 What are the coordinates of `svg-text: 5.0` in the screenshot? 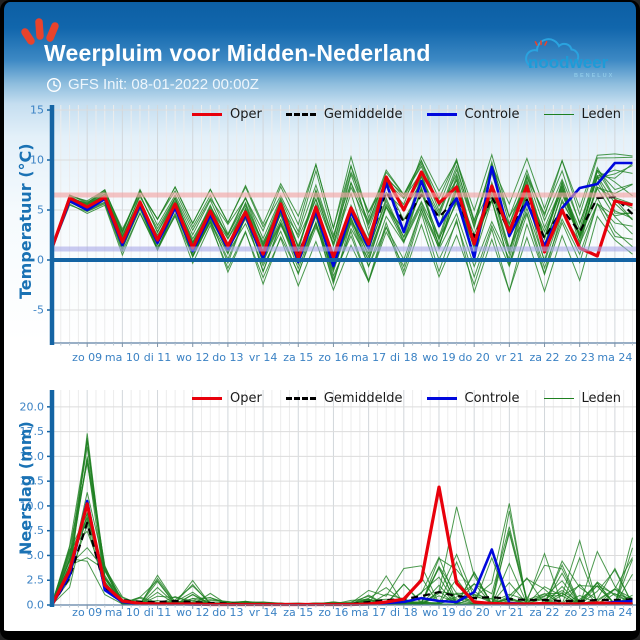 It's located at (36, 555).